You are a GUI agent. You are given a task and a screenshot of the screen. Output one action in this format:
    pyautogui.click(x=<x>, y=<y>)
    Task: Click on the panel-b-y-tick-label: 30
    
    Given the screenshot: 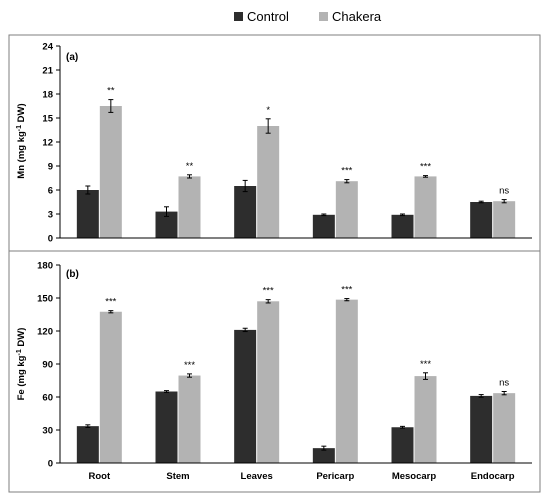 What is the action you would take?
    pyautogui.click(x=47, y=431)
    